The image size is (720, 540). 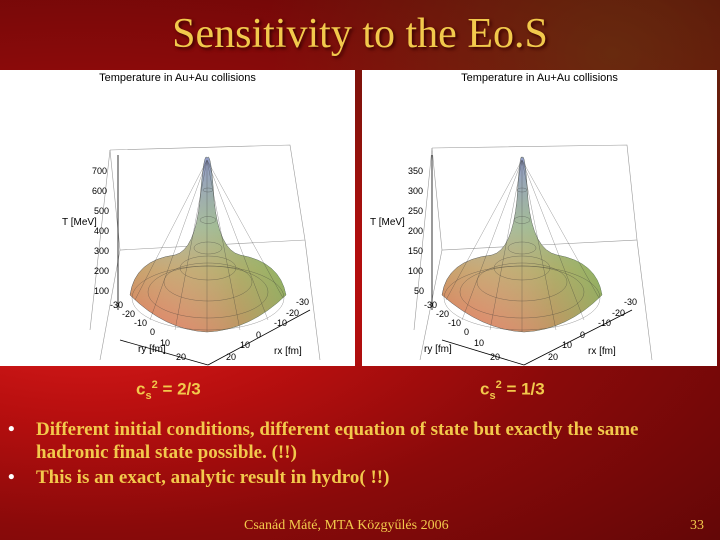 I want to click on footer-text: Csanád Máté, MTA Közgyűlés 2006, so click(x=346, y=525).